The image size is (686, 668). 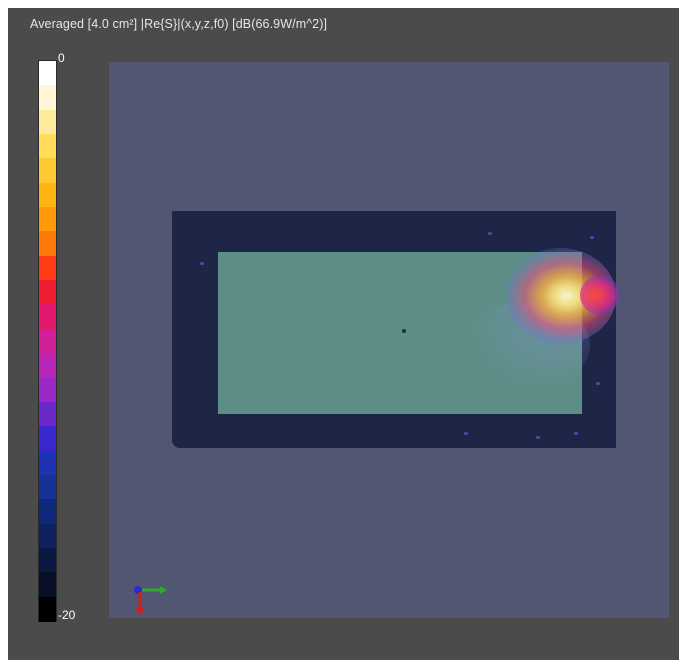 What do you see at coordinates (404, 331) in the screenshot?
I see `feed-point-marker` at bounding box center [404, 331].